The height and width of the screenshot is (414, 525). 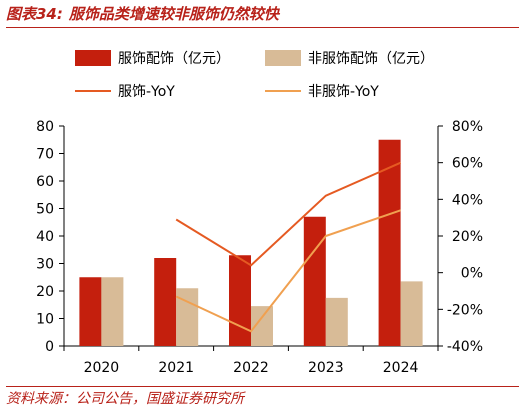 I want to click on y-left-tick-label: 20, so click(x=45, y=292).